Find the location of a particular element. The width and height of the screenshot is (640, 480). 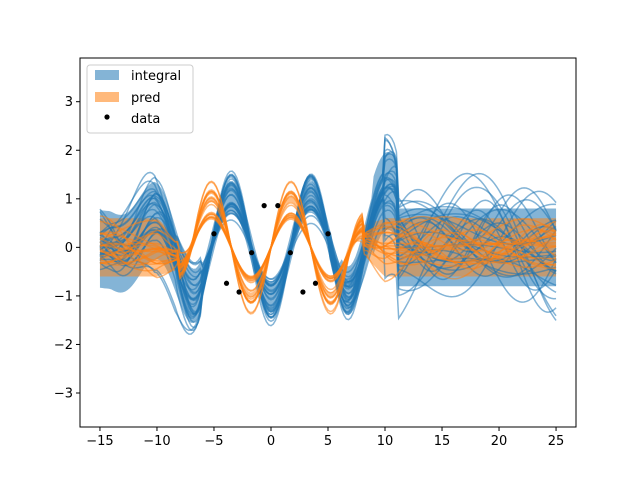

legend: integral pred data is located at coordinates (140, 99).